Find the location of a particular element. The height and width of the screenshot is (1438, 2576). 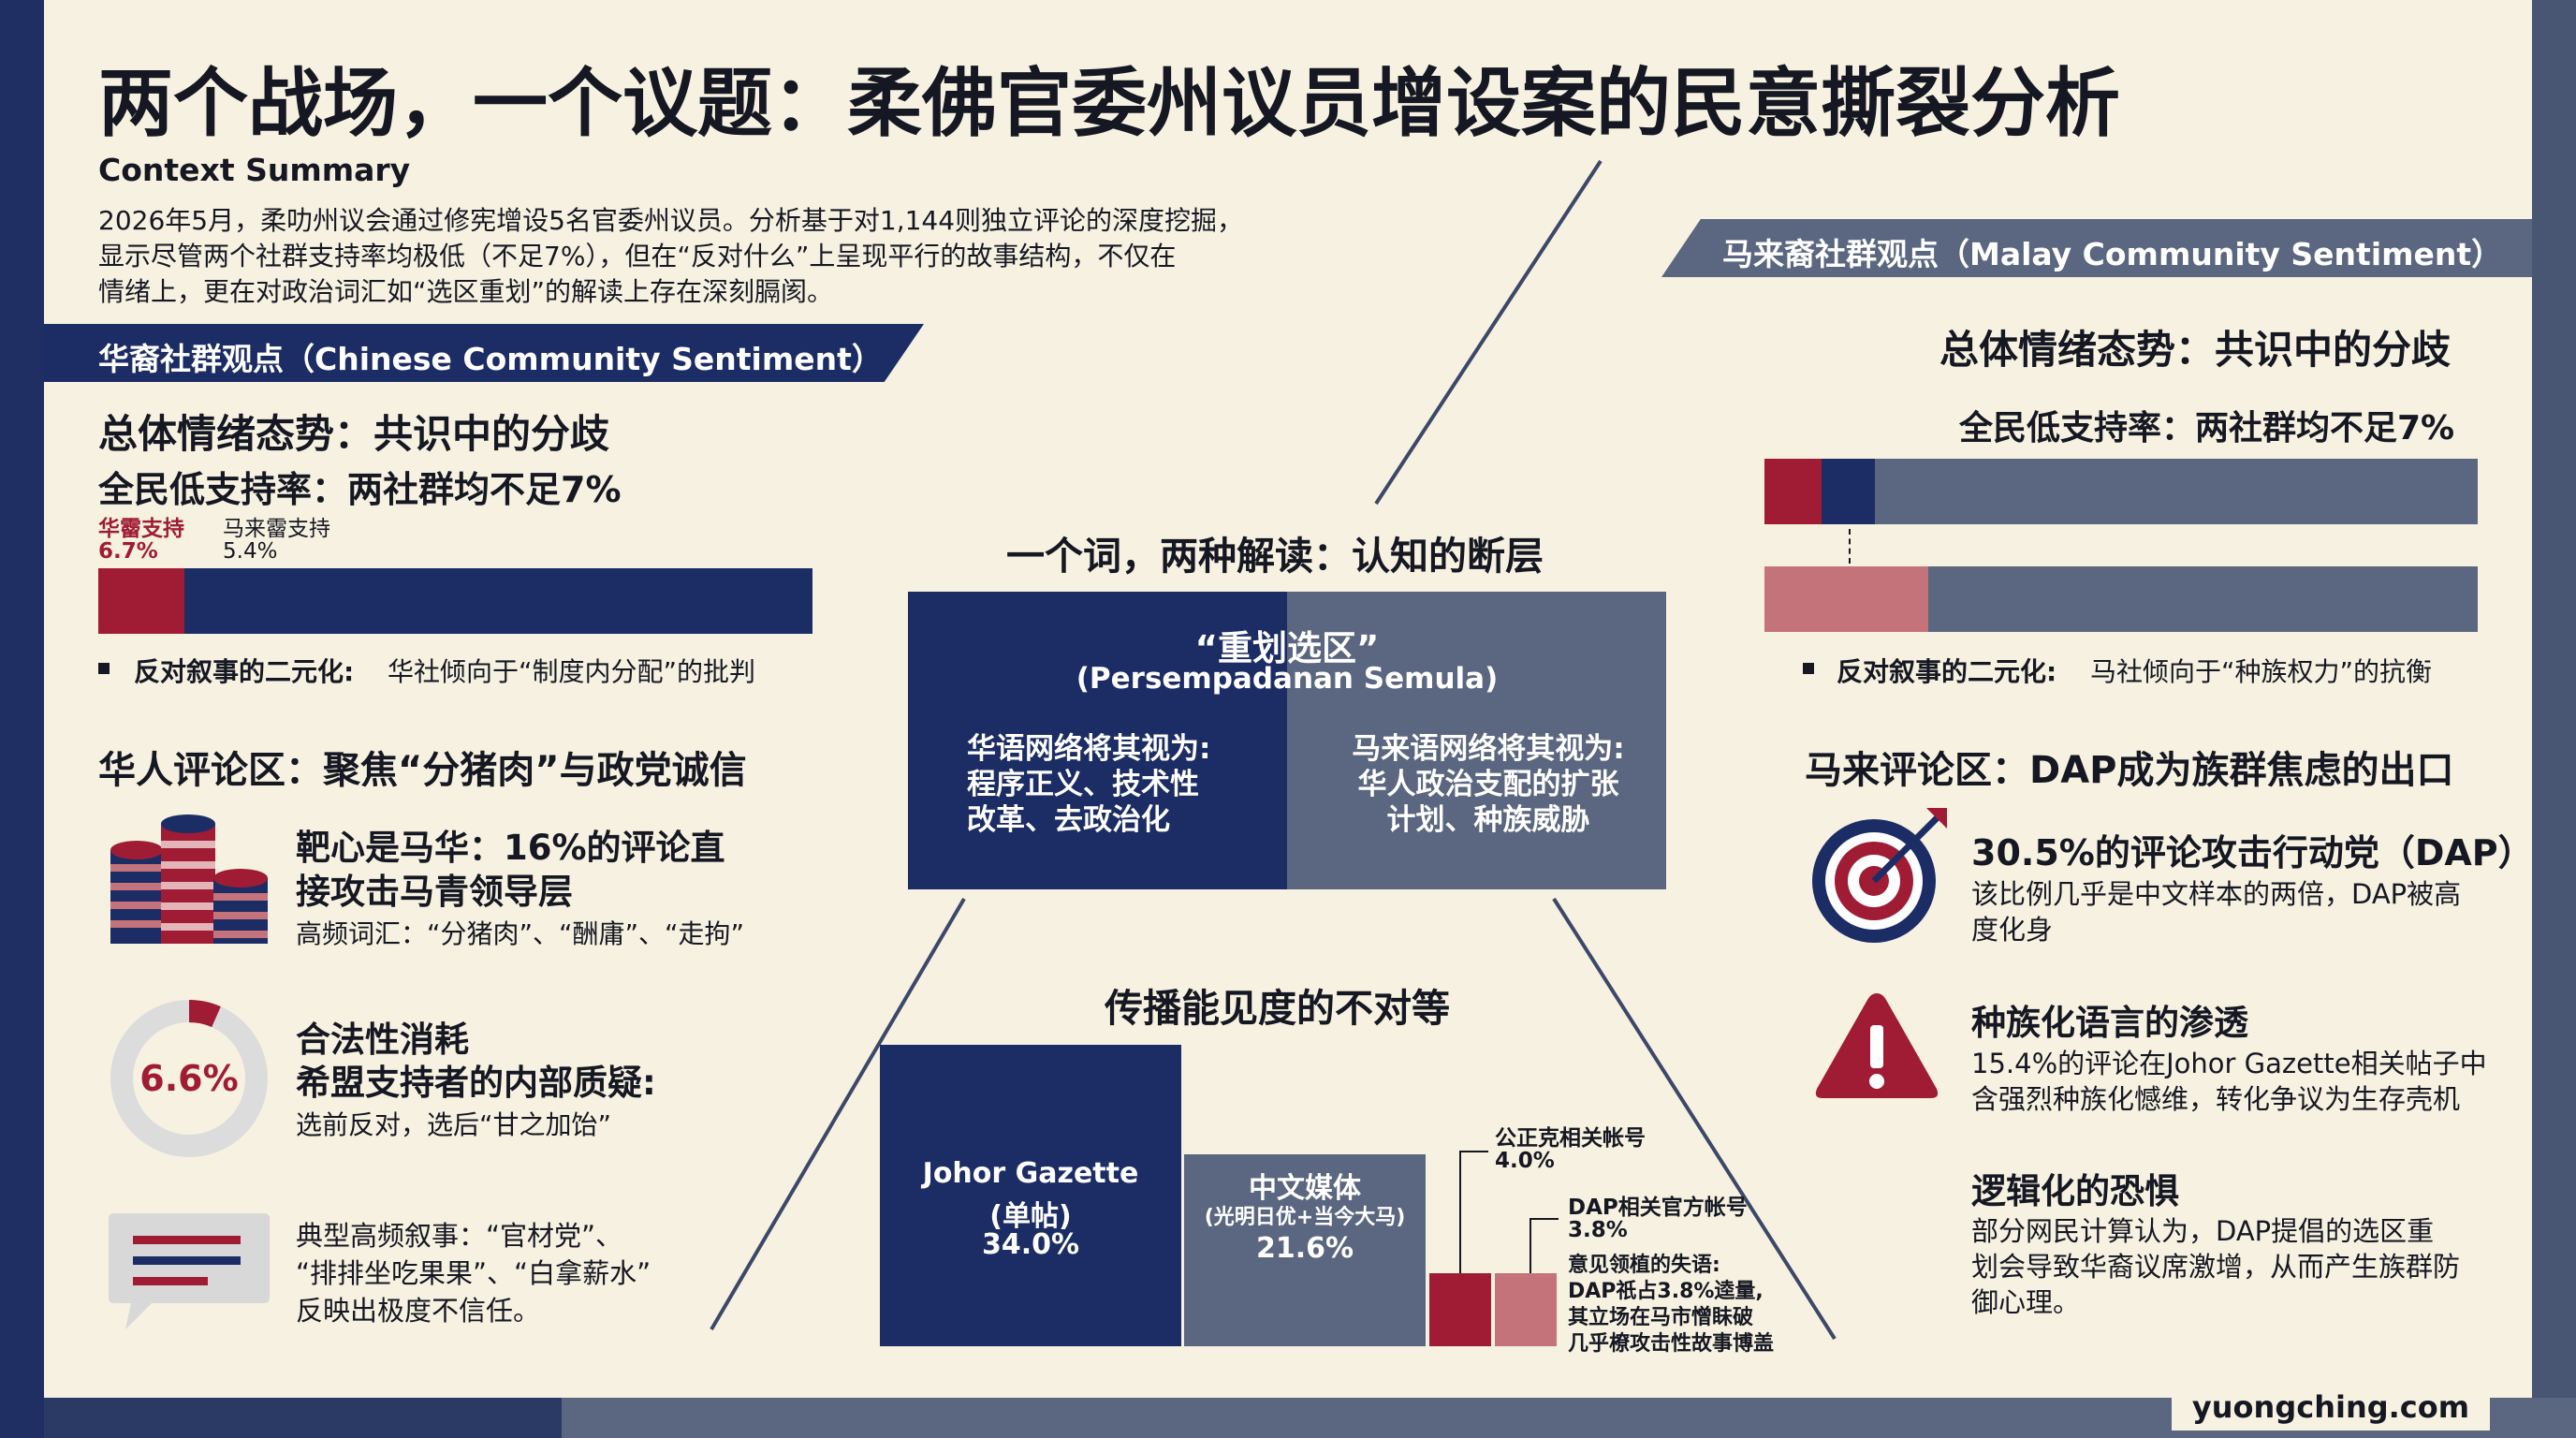

bar-dap-accounts is located at coordinates (1526, 1309).